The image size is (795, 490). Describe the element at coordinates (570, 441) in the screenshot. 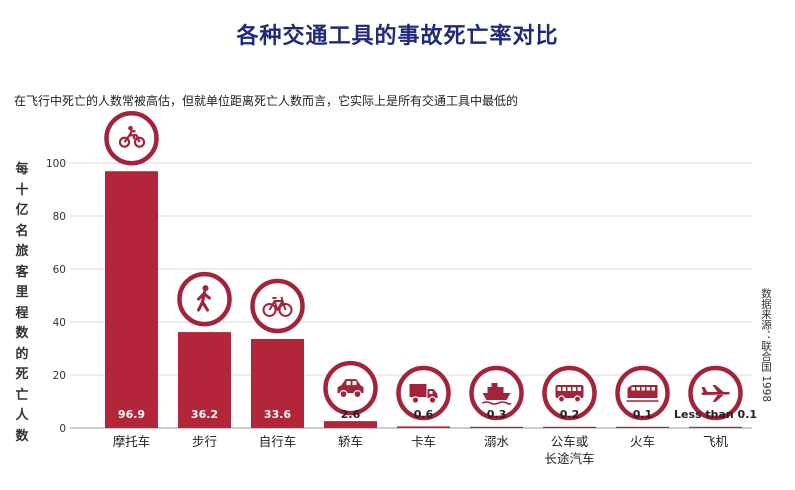

I see `category-label: 公车或` at that location.